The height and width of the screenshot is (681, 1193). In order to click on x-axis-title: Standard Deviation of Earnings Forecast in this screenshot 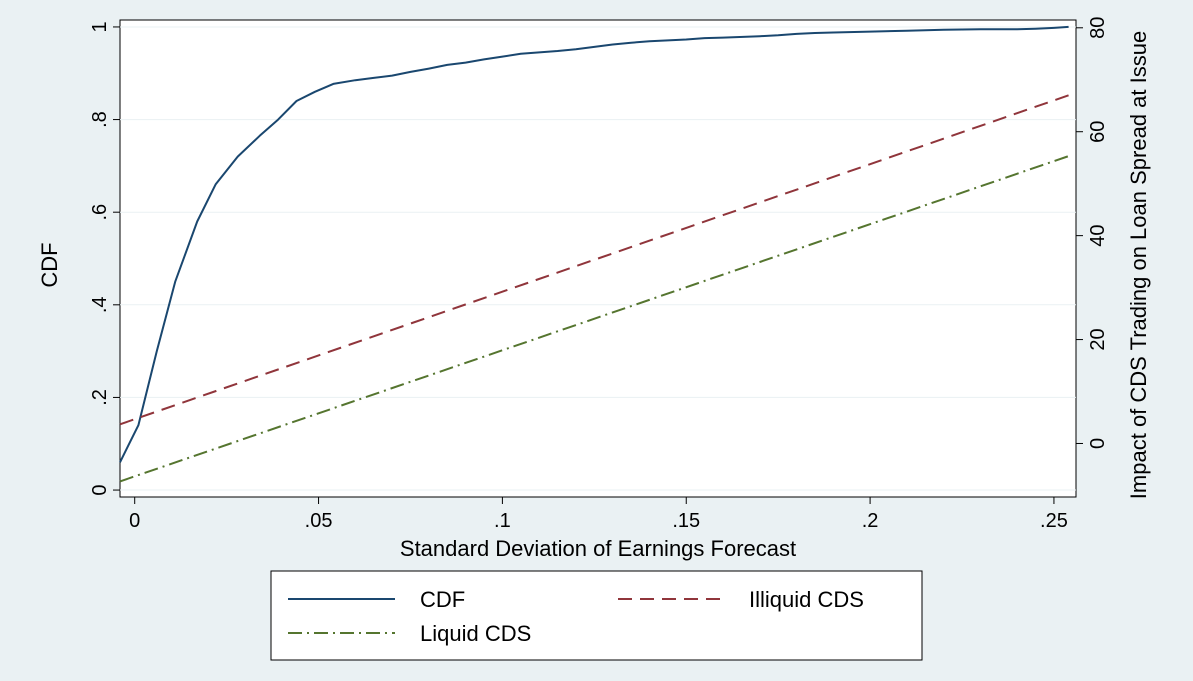, I will do `click(598, 548)`.